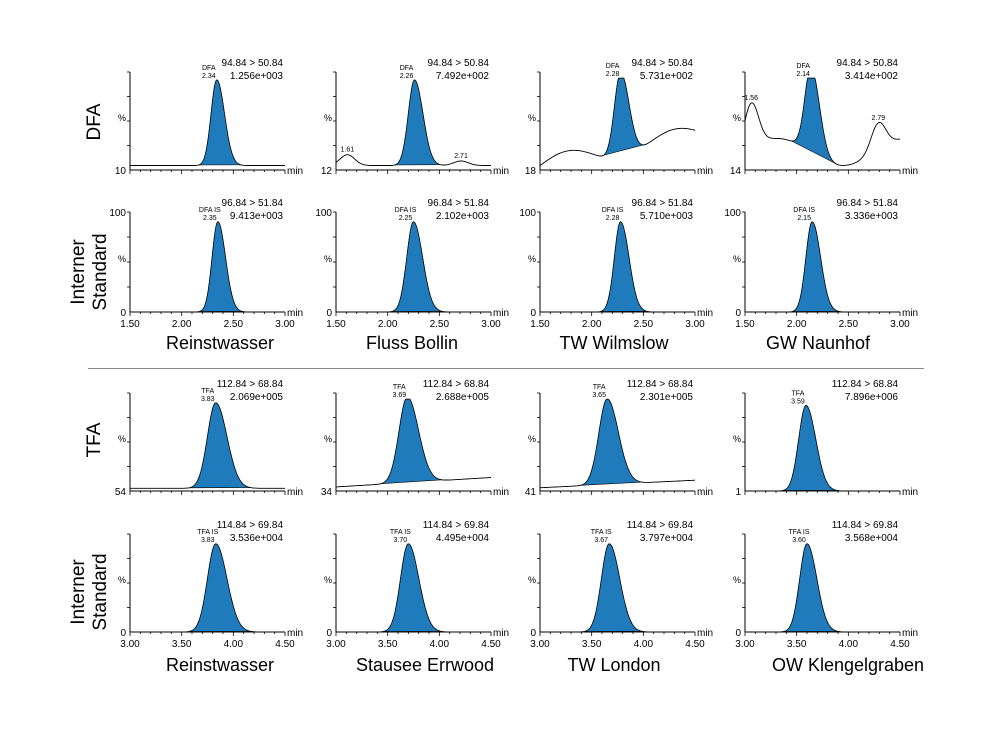 The image size is (1000, 750). Describe the element at coordinates (506, 368) in the screenshot. I see `section-divider` at that location.